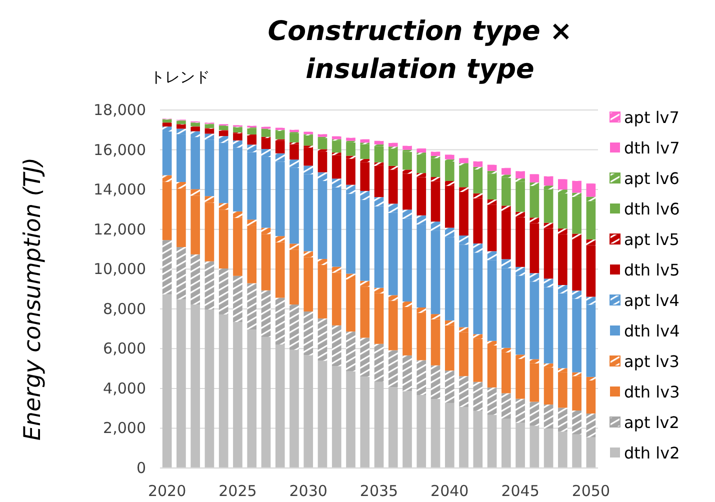  What do you see at coordinates (124, 428) in the screenshot?
I see `y-tick-label: 2,000` at bounding box center [124, 428].